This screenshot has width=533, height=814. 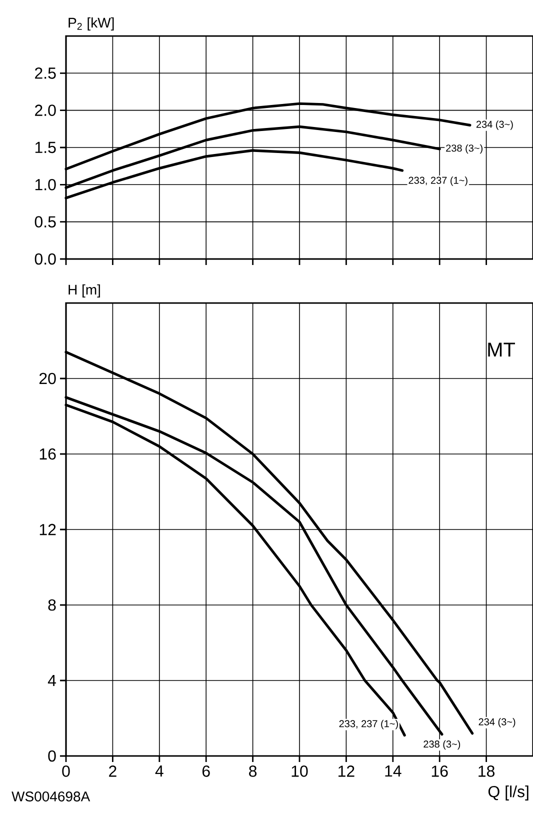 What do you see at coordinates (51, 797) in the screenshot?
I see `text: WS004698A` at bounding box center [51, 797].